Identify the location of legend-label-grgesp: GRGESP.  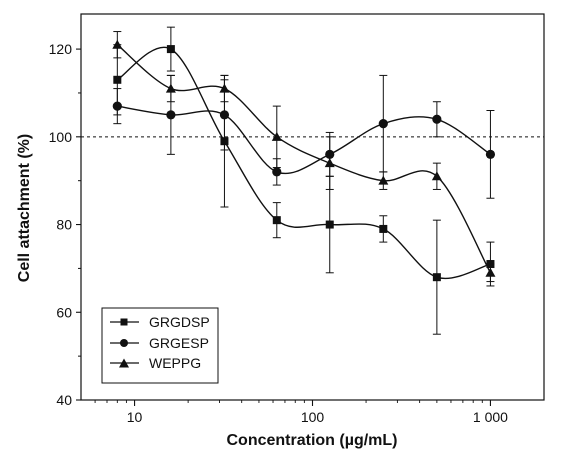
(179, 343).